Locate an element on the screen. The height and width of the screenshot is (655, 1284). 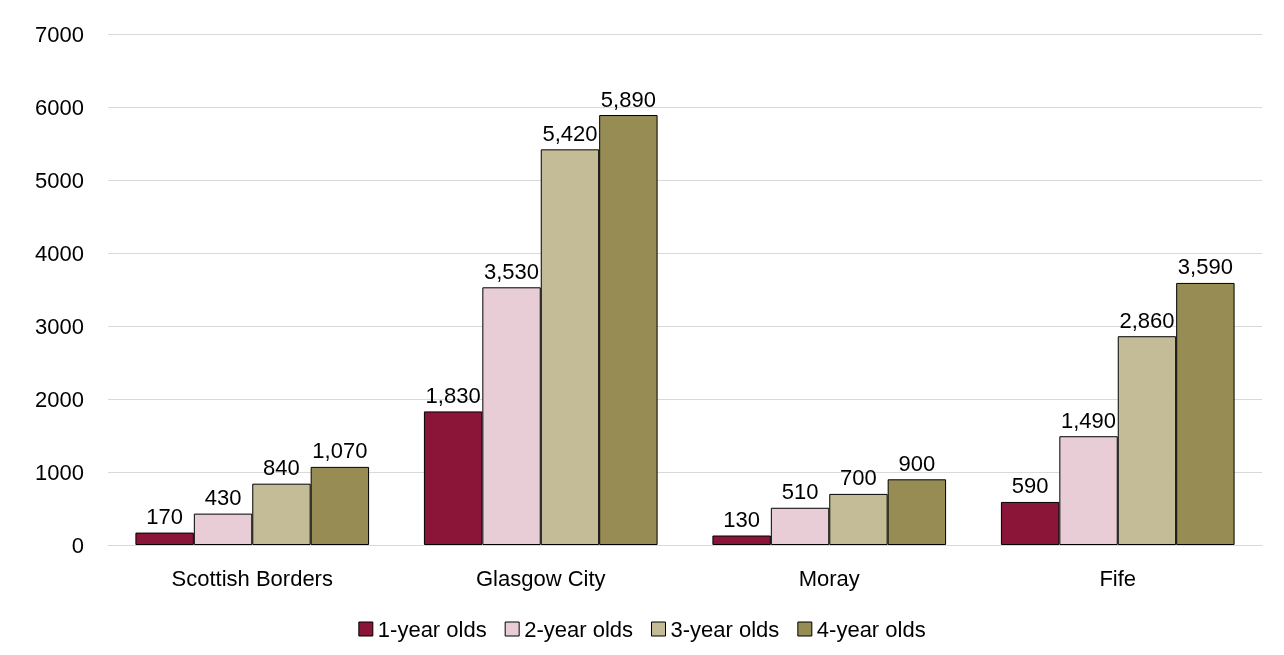
data-label: 170 is located at coordinates (164, 517).